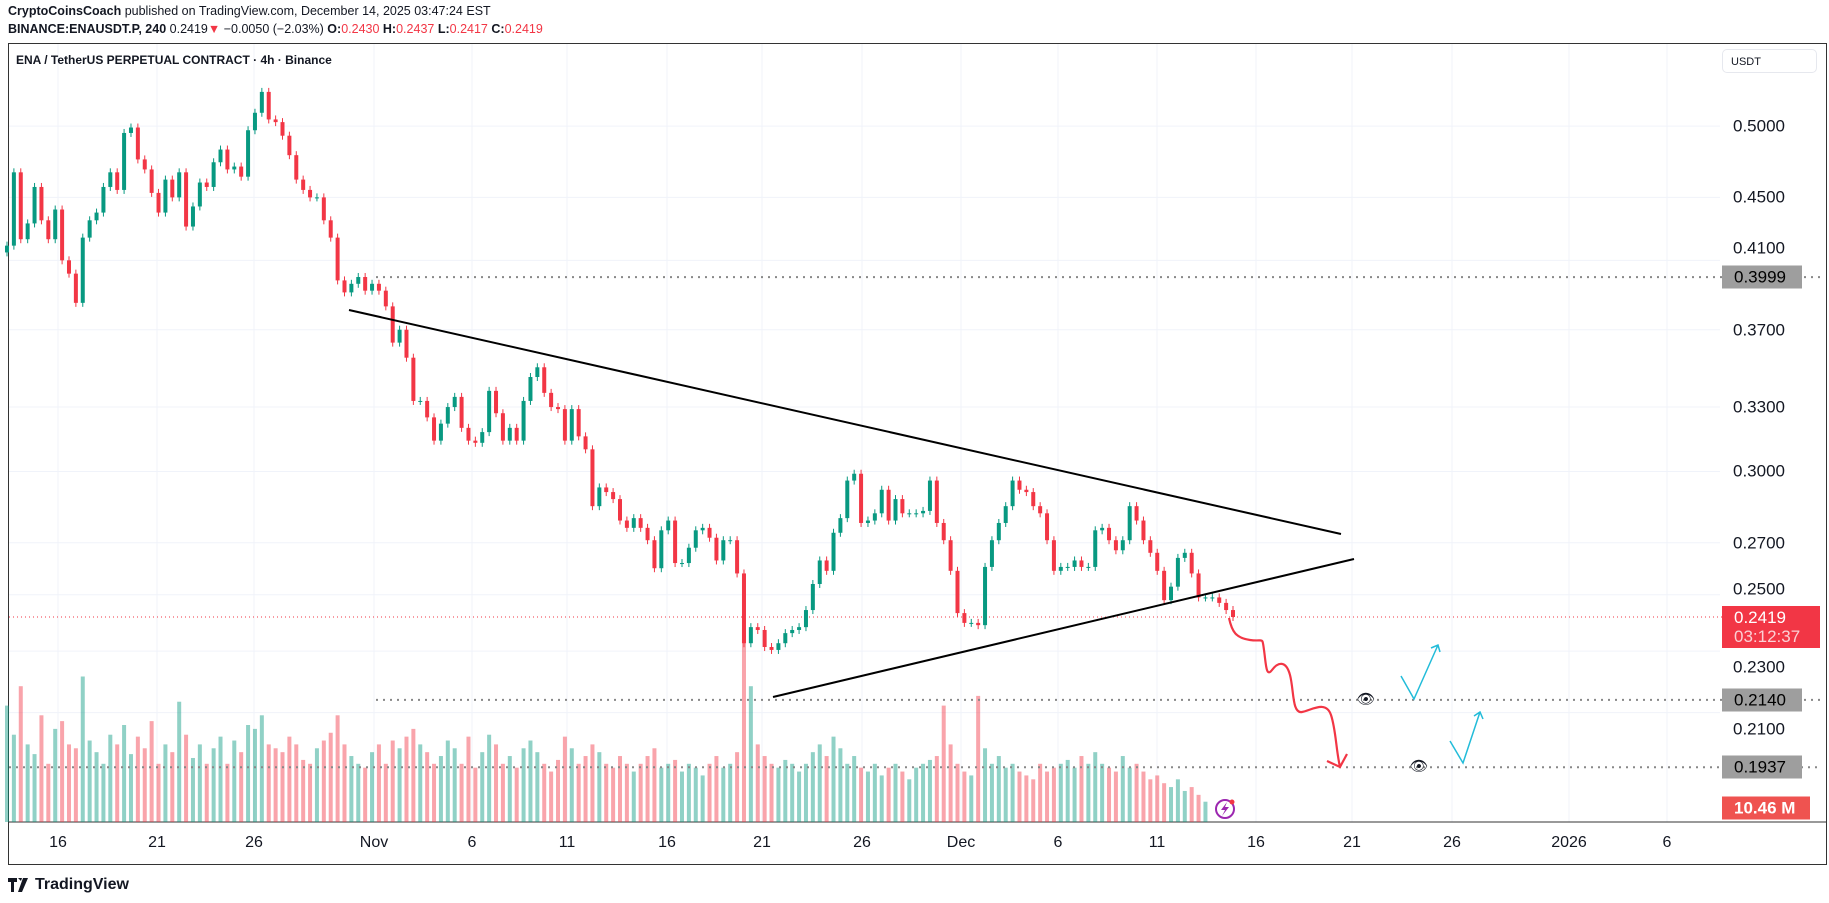 The height and width of the screenshot is (903, 1829). Describe the element at coordinates (468, 29) in the screenshot. I see `low-value: 0.2417` at that location.